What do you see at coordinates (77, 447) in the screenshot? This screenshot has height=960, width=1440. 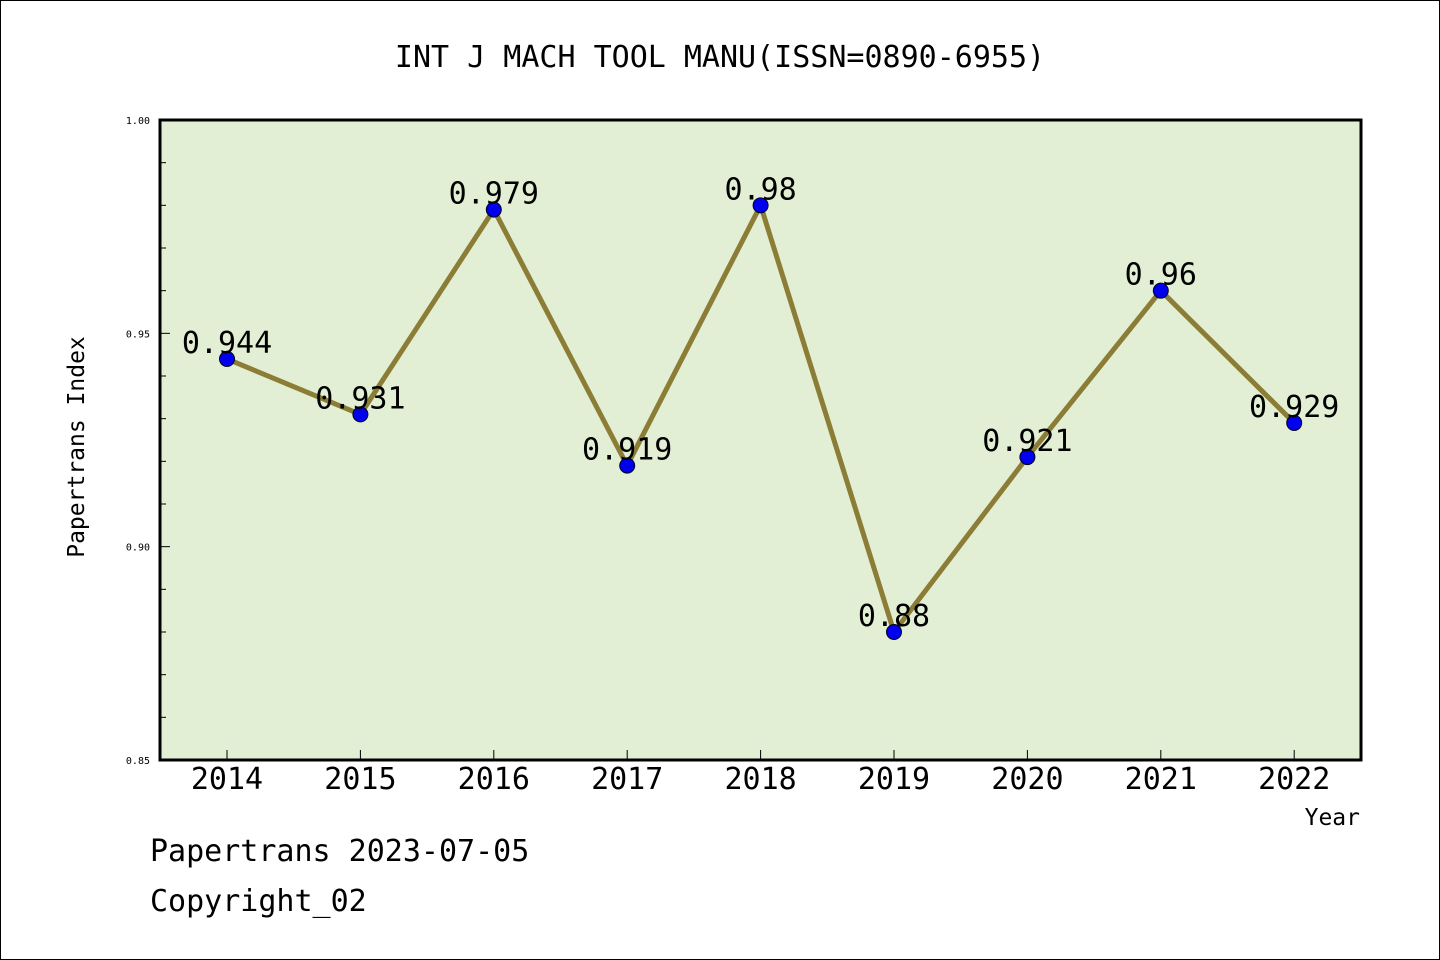 I see `y-axis-label: Papertrans Index` at bounding box center [77, 447].